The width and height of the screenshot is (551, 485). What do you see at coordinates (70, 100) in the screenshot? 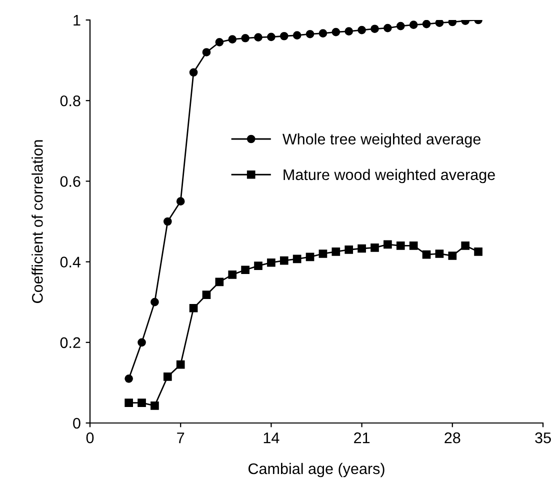
I see `y-tick-label: 0.8` at bounding box center [70, 100].